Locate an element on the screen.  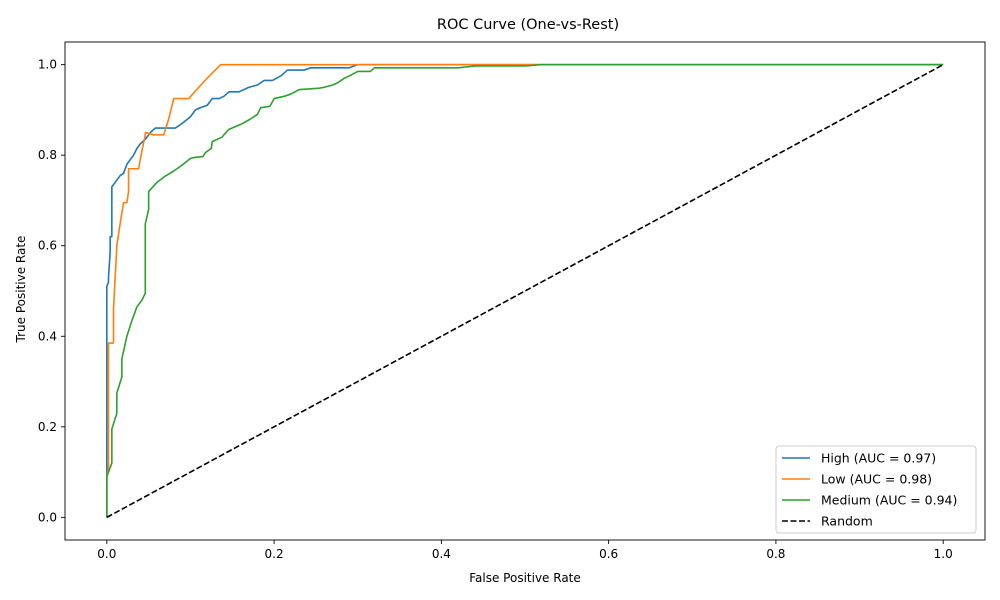
y-axis-label: True Positive Rate is located at coordinates (21, 290).